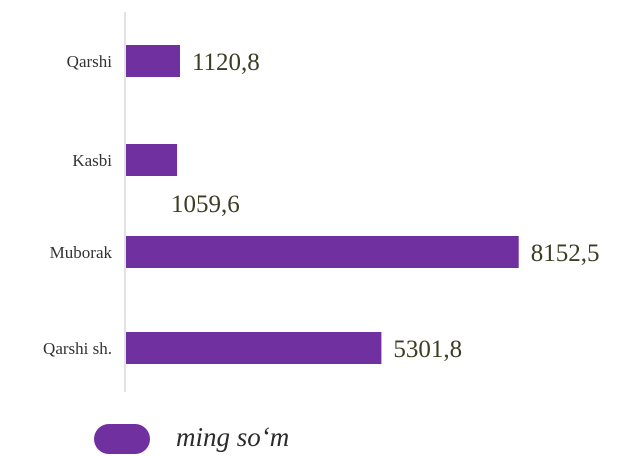  What do you see at coordinates (77, 348) in the screenshot?
I see `category-label: Qarshi sh.` at bounding box center [77, 348].